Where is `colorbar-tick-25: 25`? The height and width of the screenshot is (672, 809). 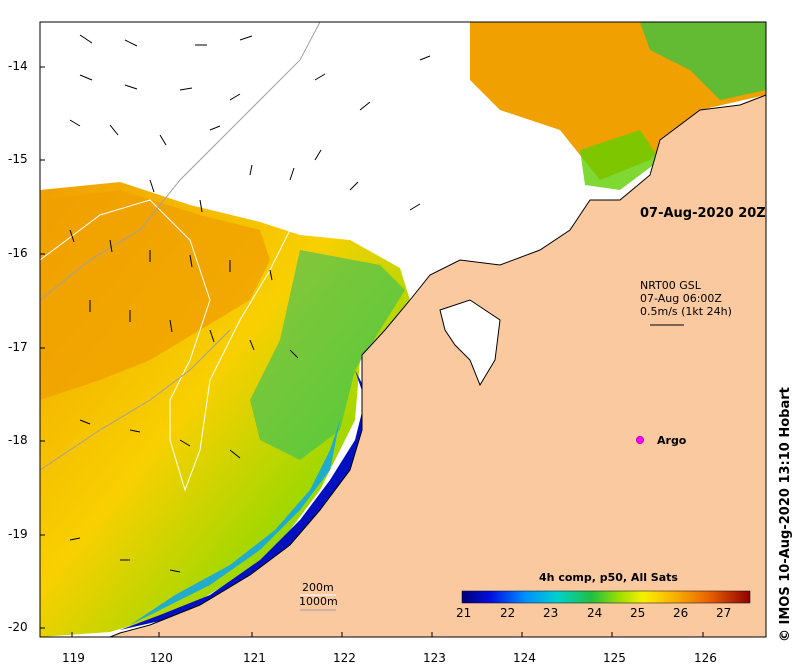
colorbar-tick-25: 25 is located at coordinates (638, 613).